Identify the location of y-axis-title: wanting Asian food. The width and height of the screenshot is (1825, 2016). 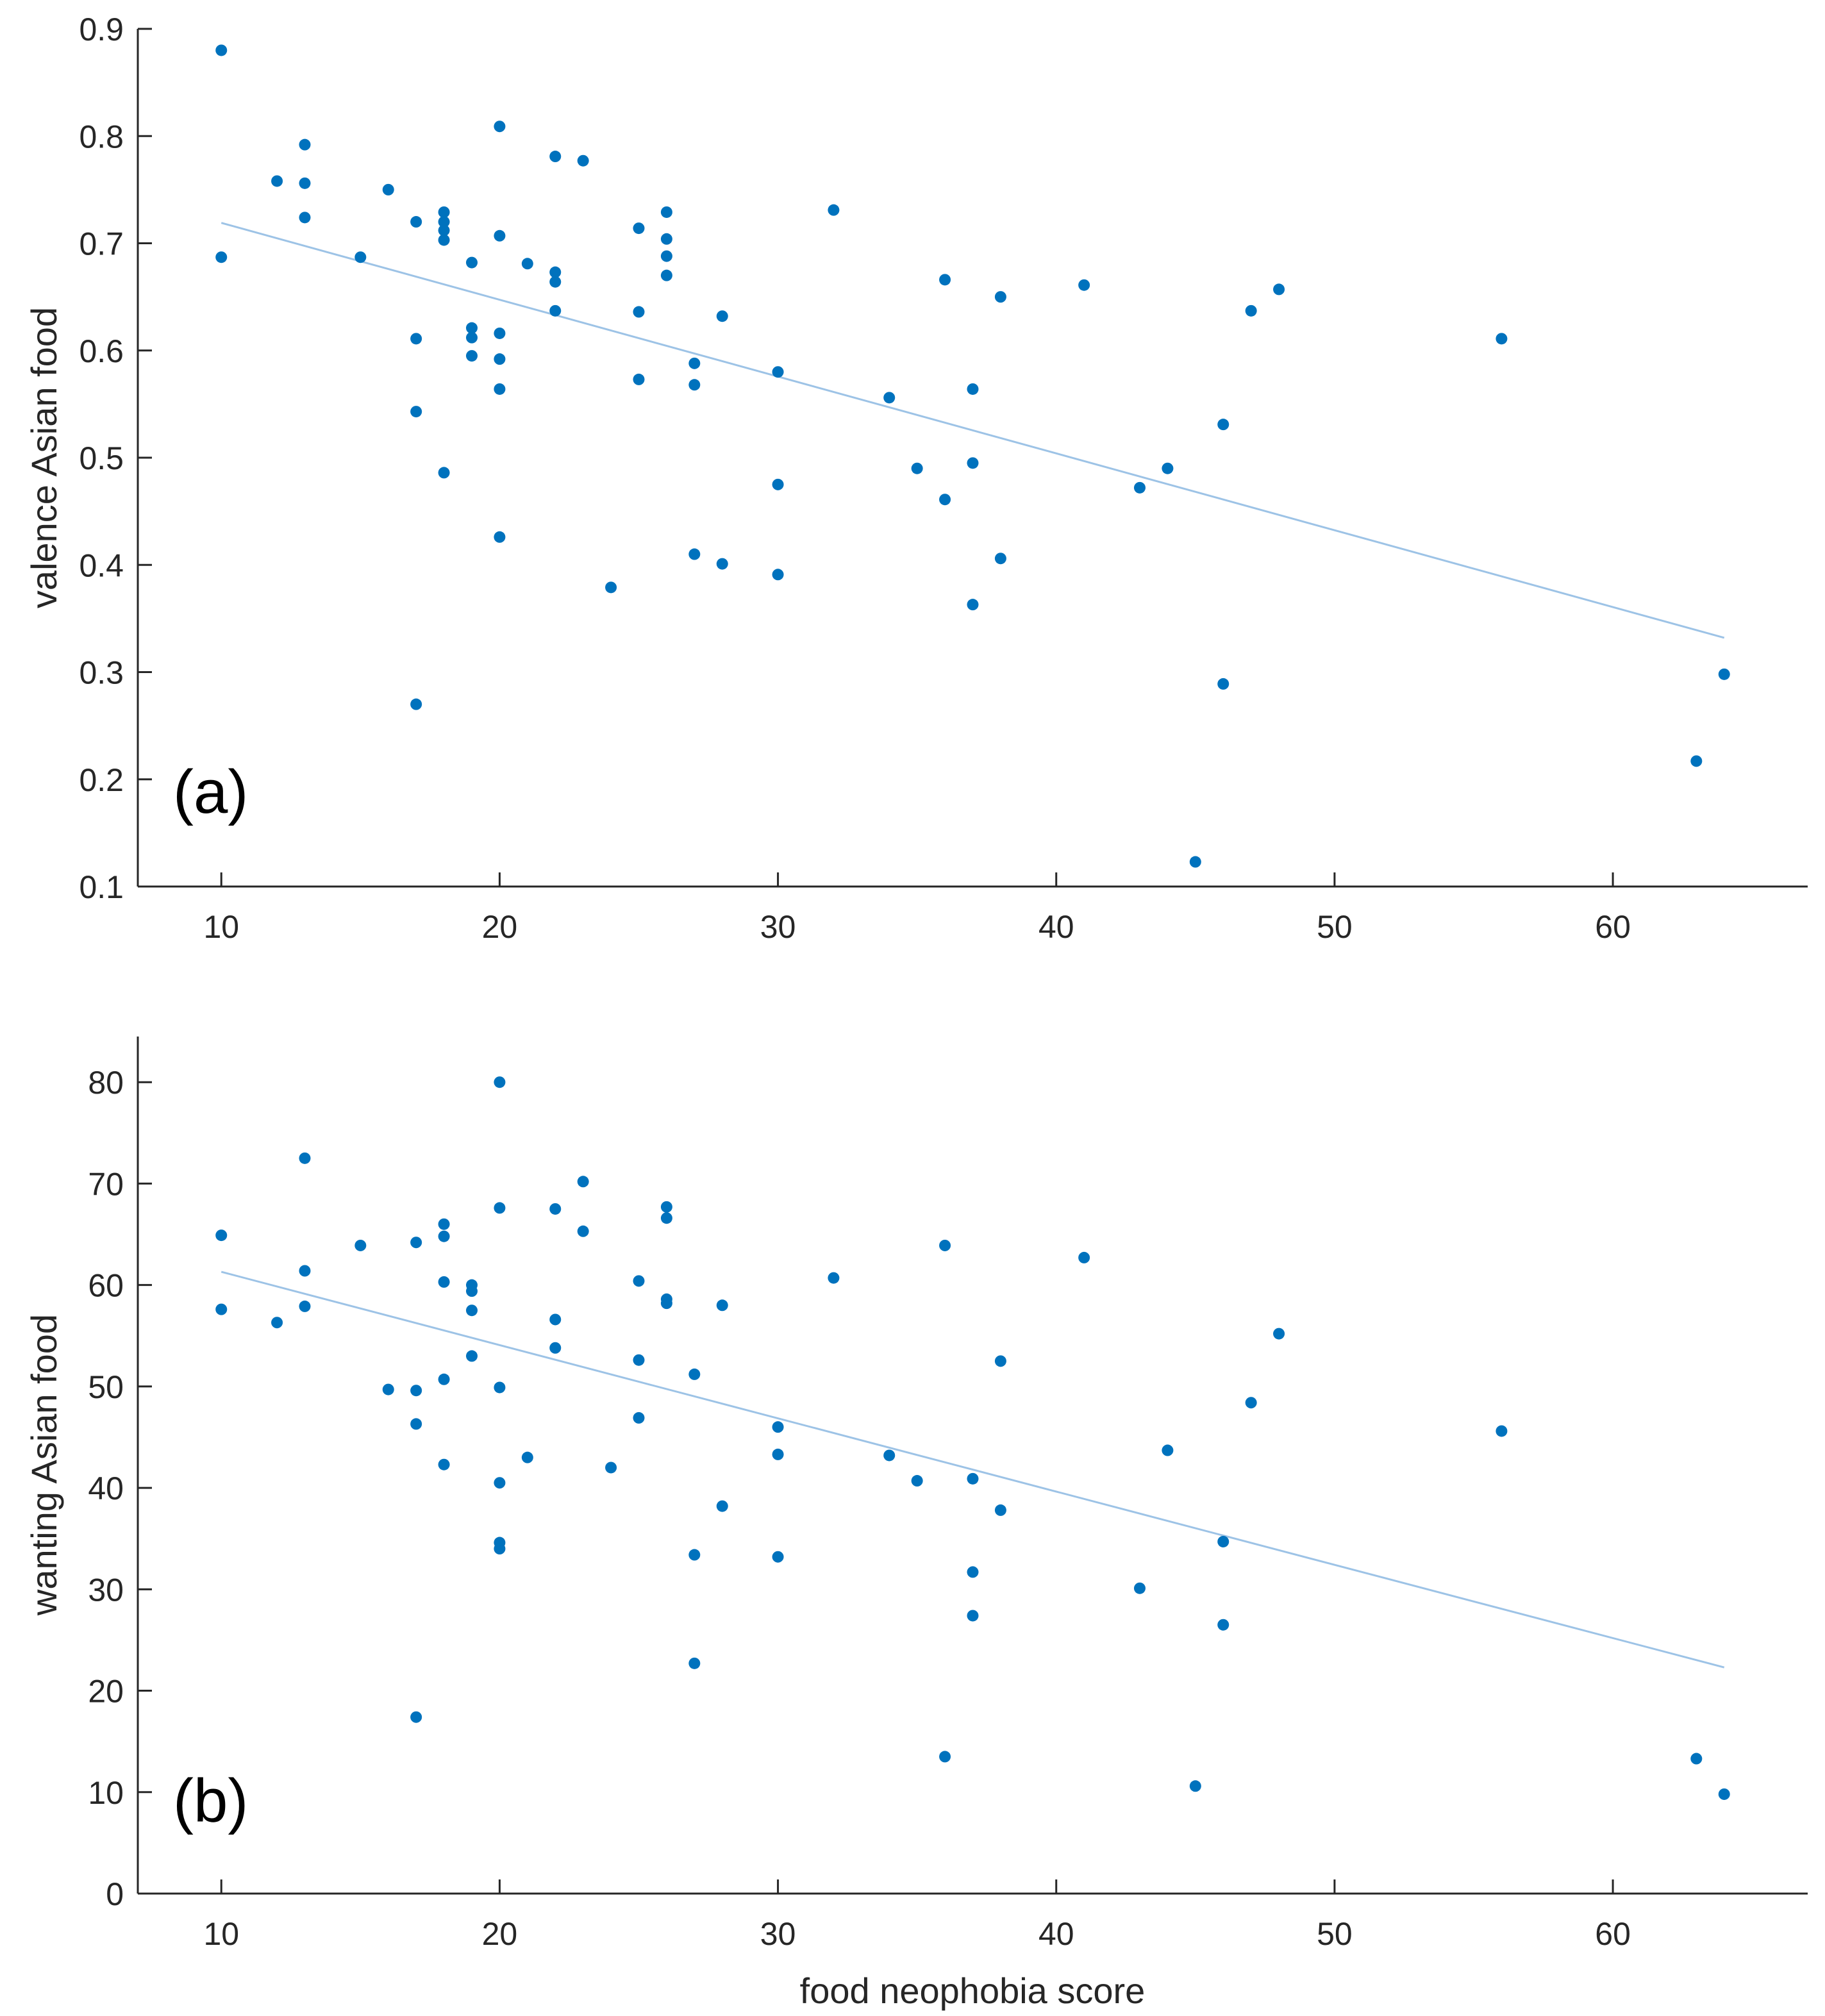
(44, 1465).